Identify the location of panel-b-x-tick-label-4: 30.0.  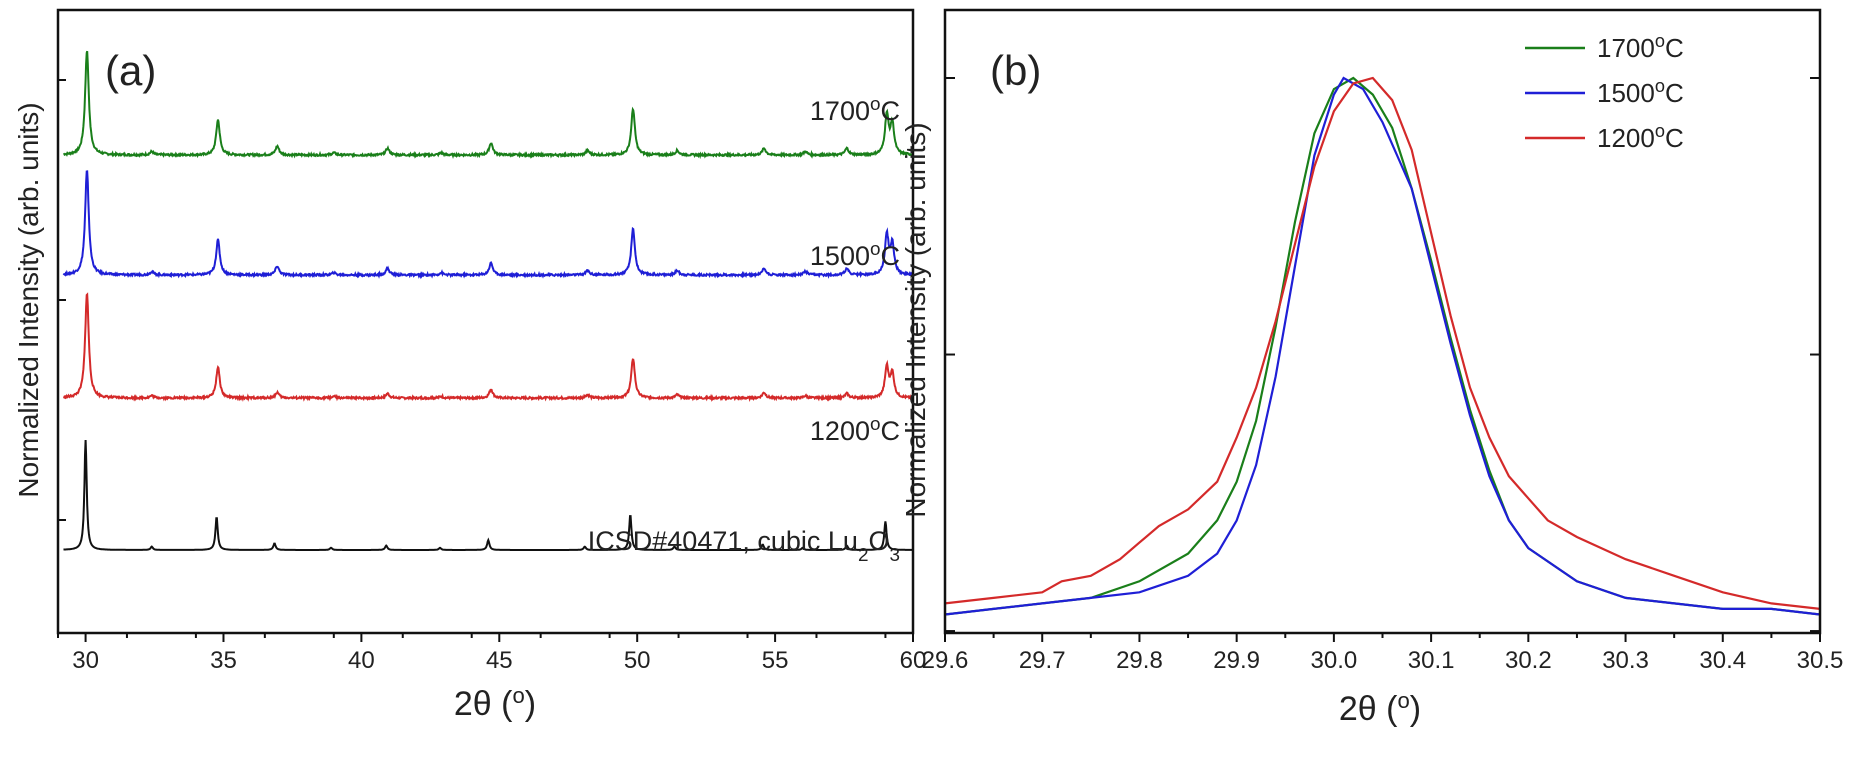
(1334, 660).